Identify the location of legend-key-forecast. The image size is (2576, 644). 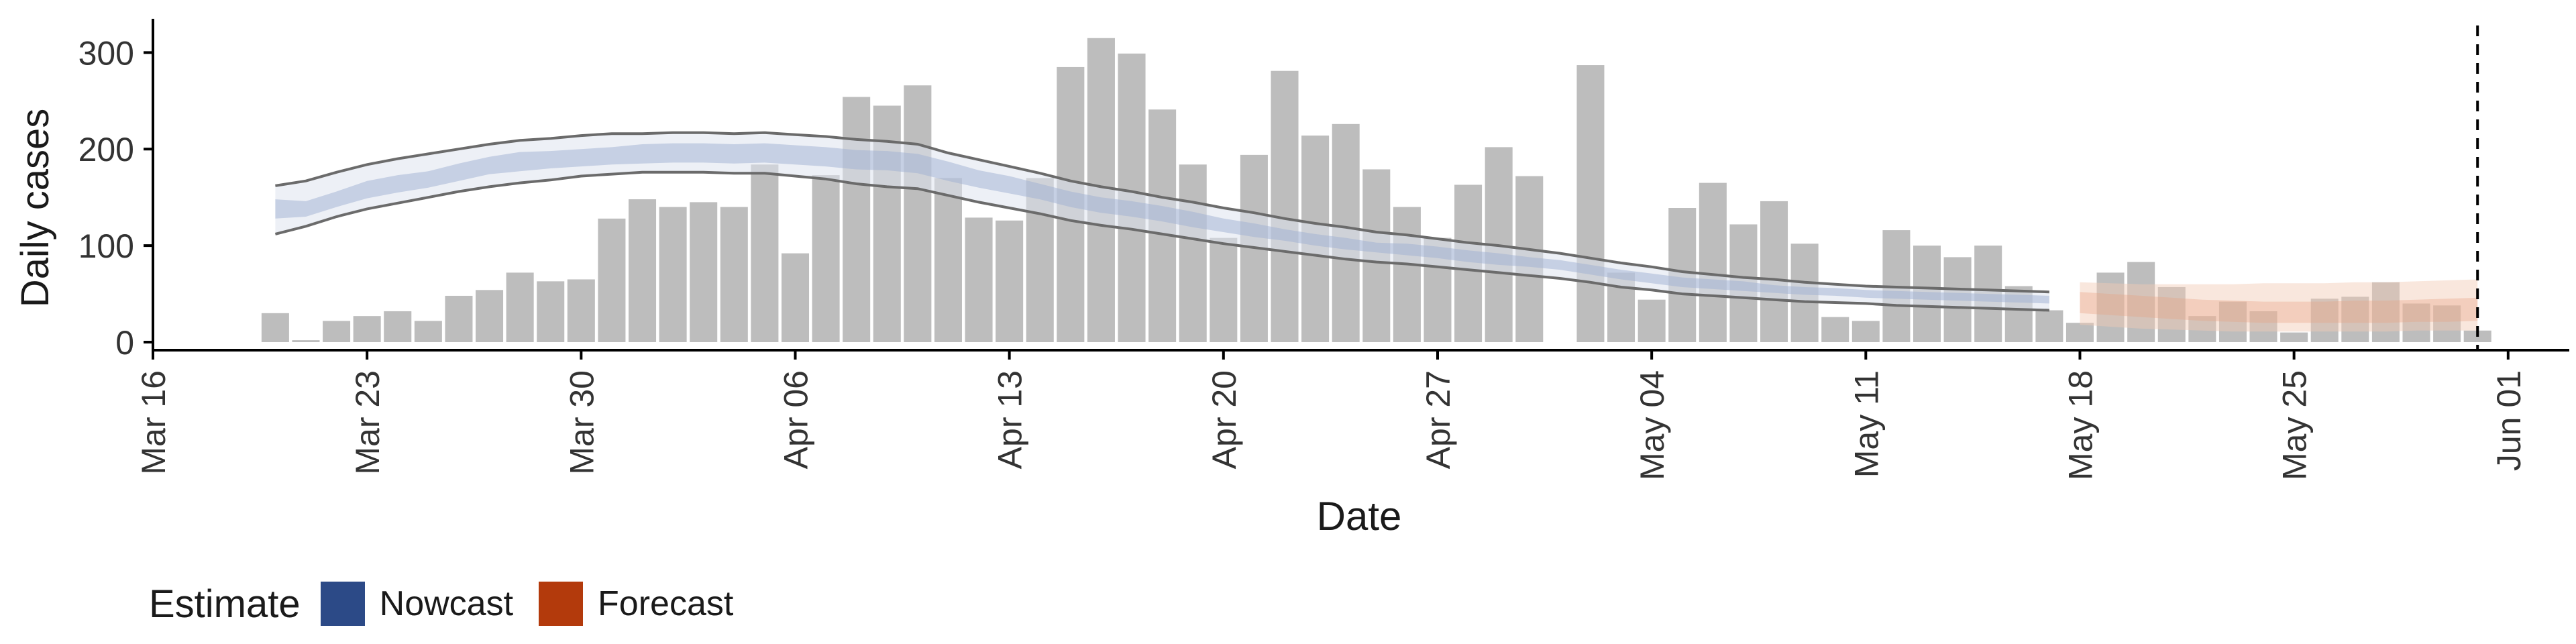
(561, 604).